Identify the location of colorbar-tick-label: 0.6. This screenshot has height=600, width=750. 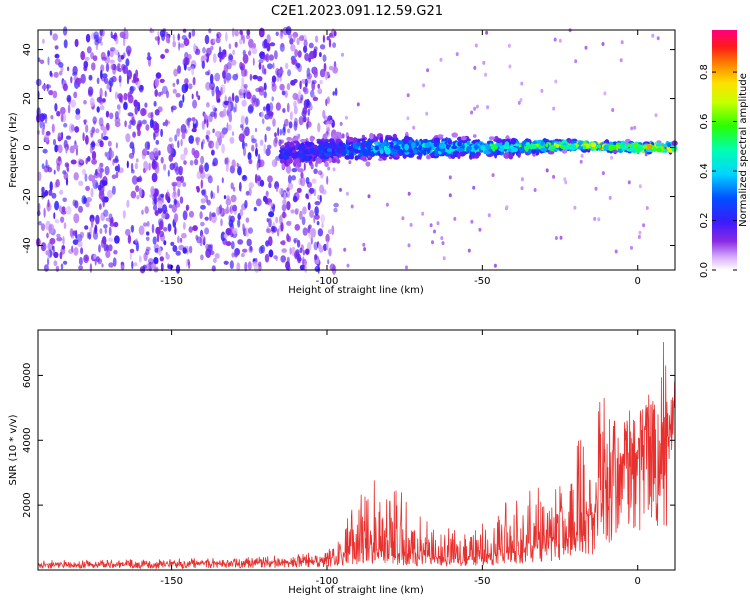
(704, 122).